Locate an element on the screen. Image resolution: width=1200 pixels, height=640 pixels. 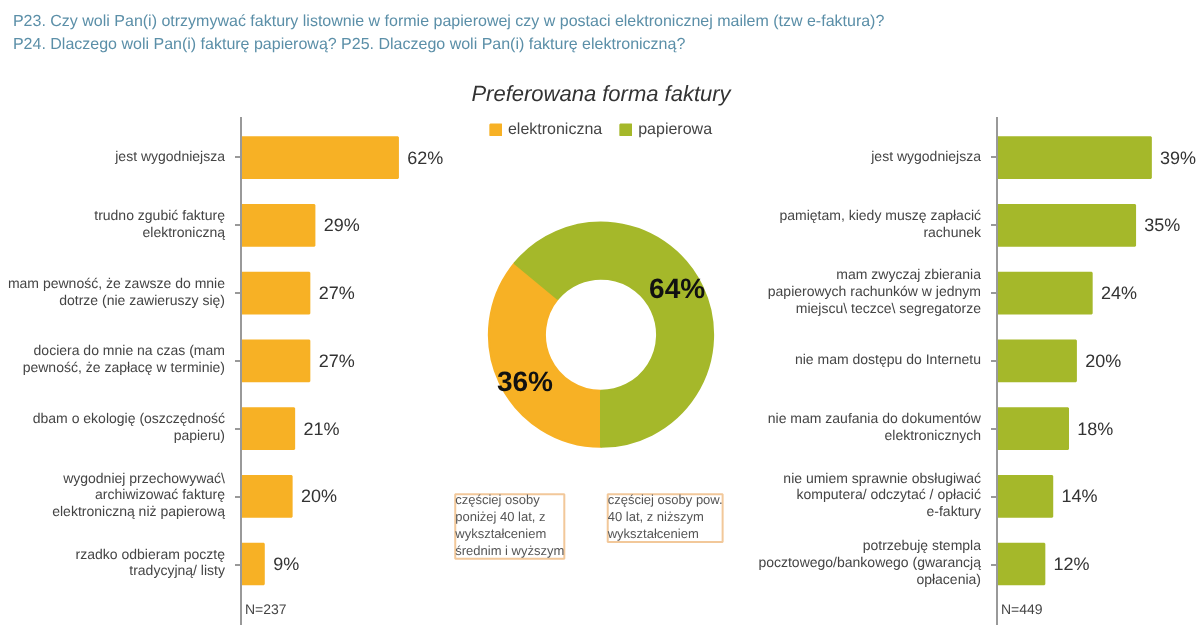
data-label: 36% is located at coordinates (525, 381).